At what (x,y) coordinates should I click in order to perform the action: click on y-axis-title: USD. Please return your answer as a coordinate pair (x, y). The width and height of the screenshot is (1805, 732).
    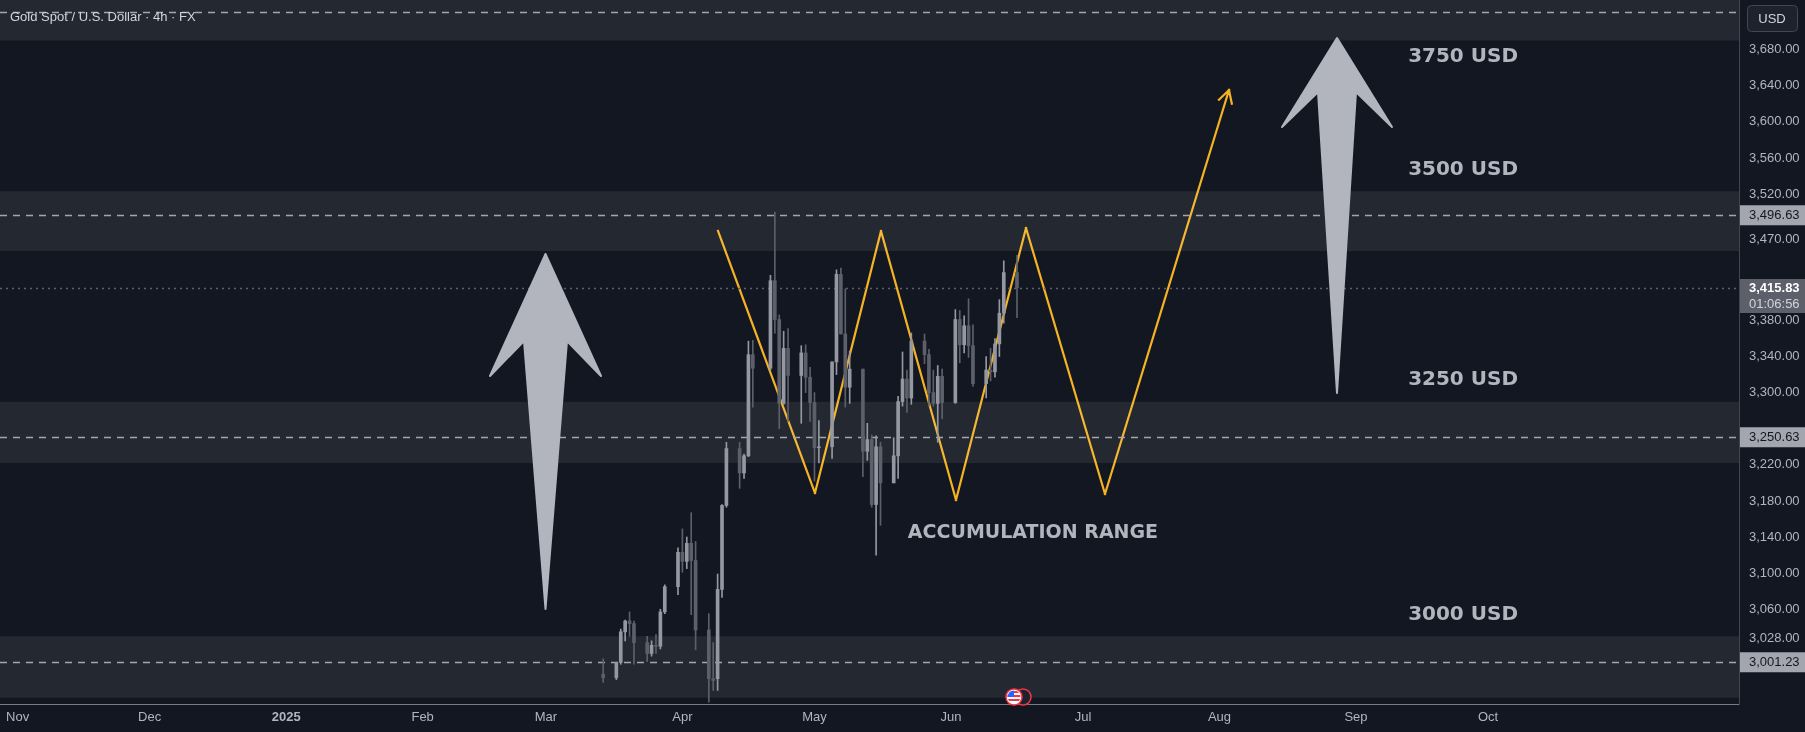
    Looking at the image, I should click on (1772, 18).